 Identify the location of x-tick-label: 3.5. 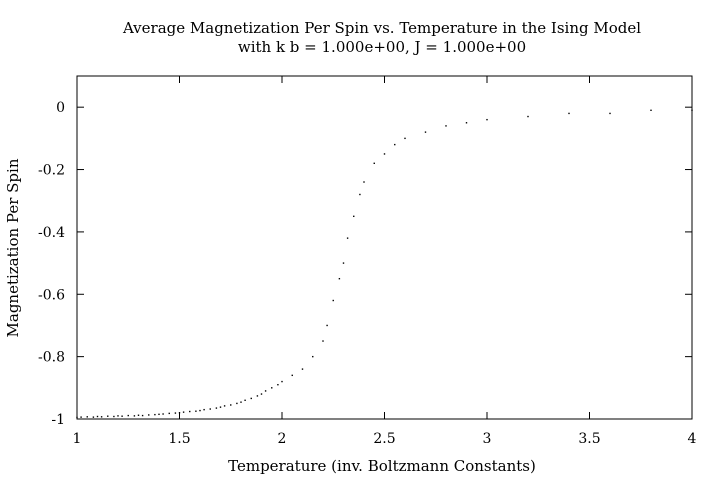
(589, 439).